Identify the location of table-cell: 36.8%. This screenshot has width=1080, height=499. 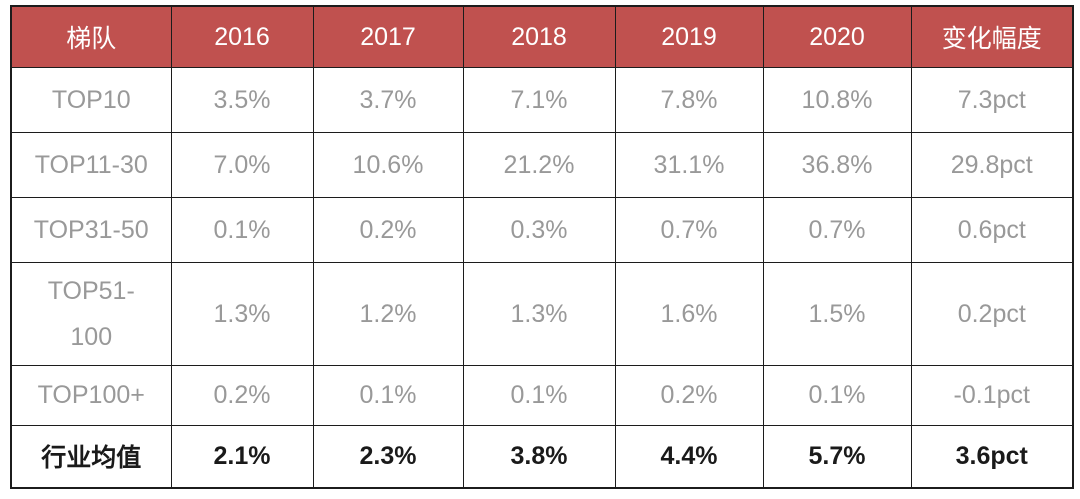
(837, 165).